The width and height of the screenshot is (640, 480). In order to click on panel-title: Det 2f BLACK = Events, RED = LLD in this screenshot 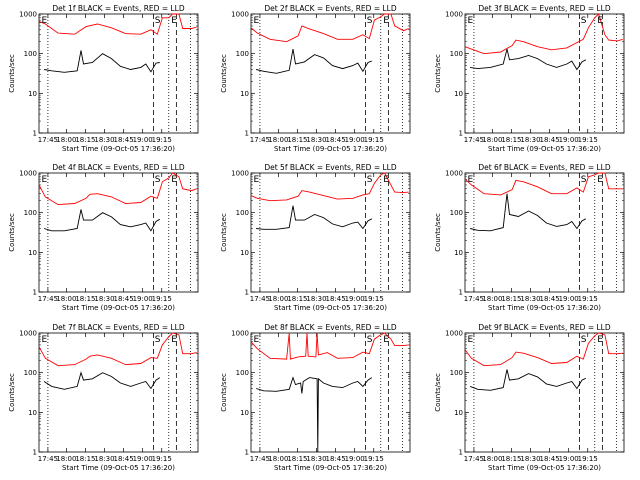, I will do `click(330, 8)`.